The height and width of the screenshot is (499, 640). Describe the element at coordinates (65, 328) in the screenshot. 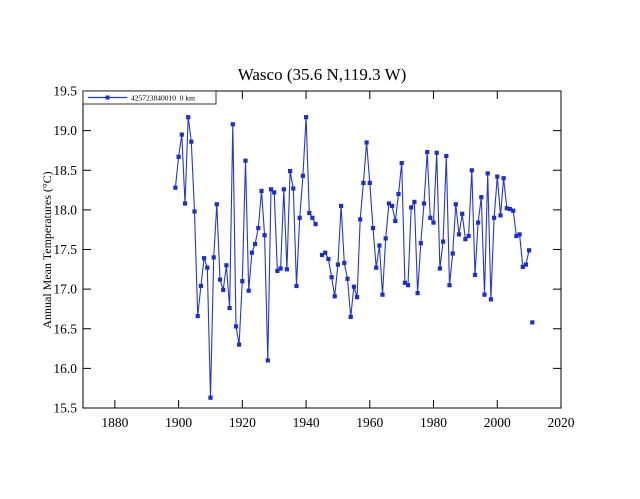

I see `y-axis-tick-label: 16.5` at that location.